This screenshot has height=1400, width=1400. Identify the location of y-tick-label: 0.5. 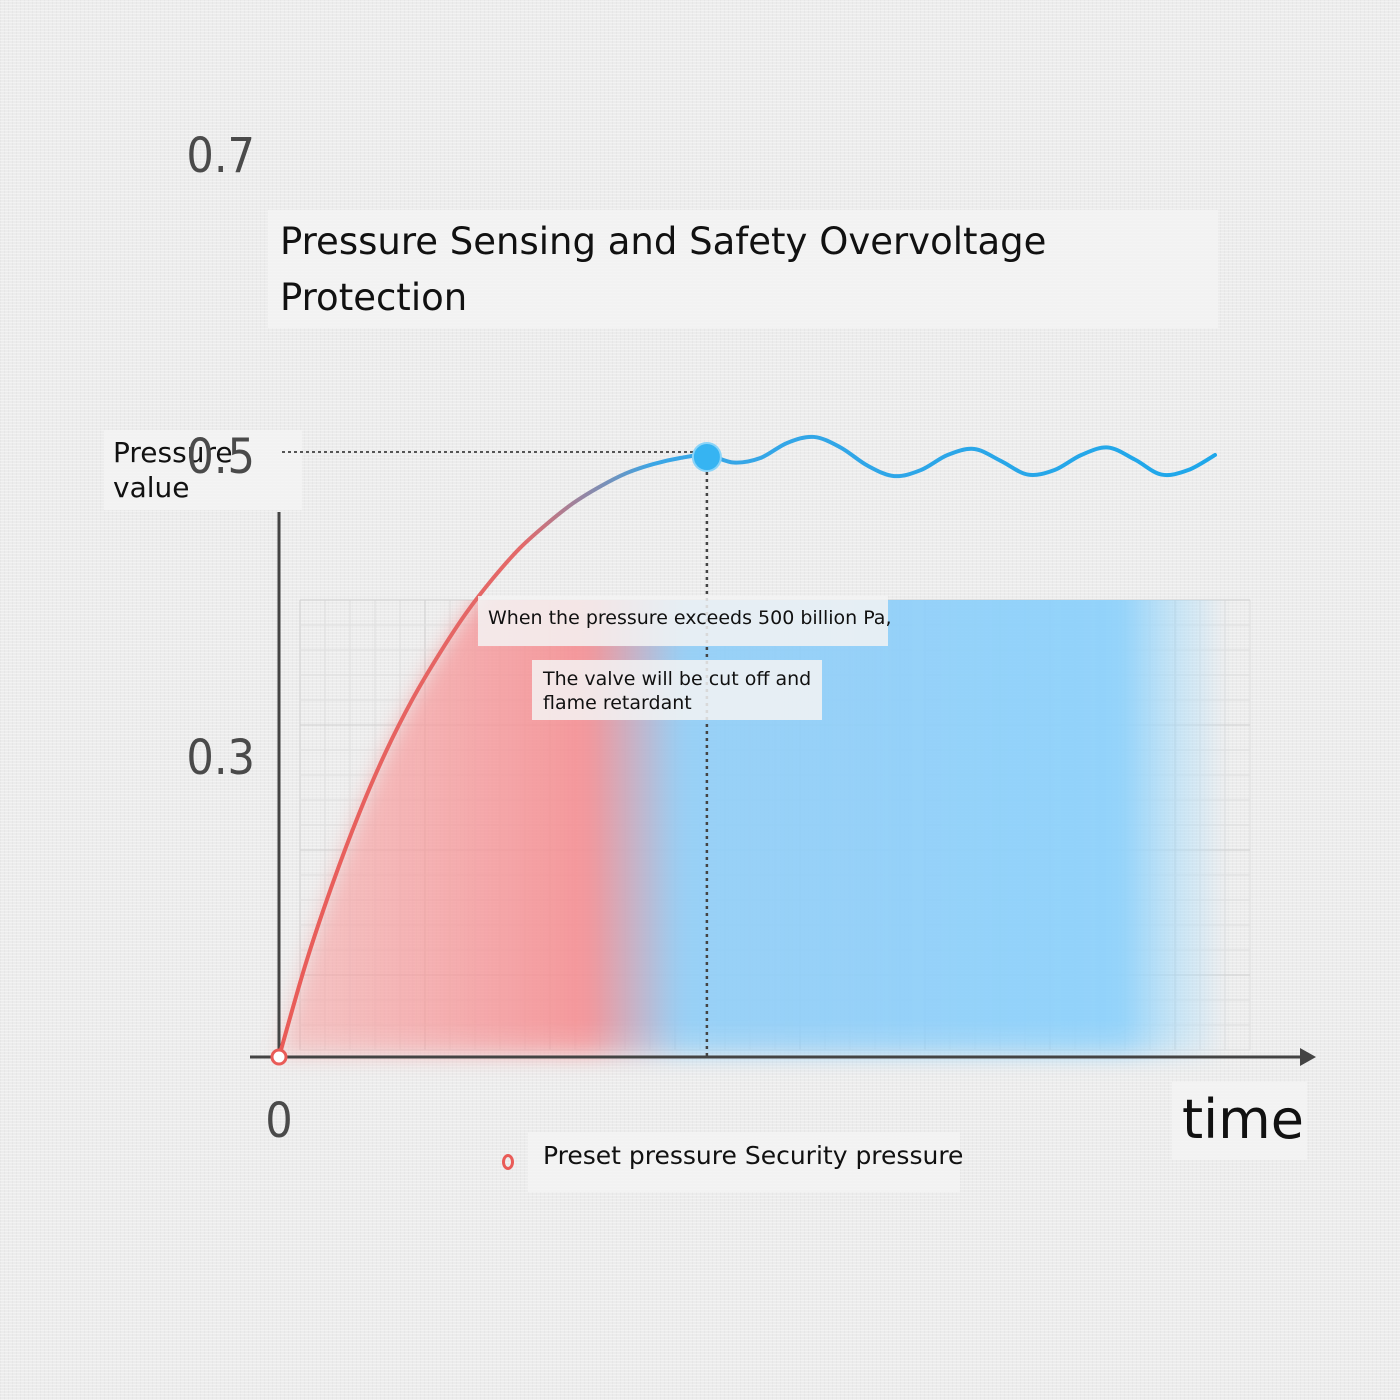
(220, 457).